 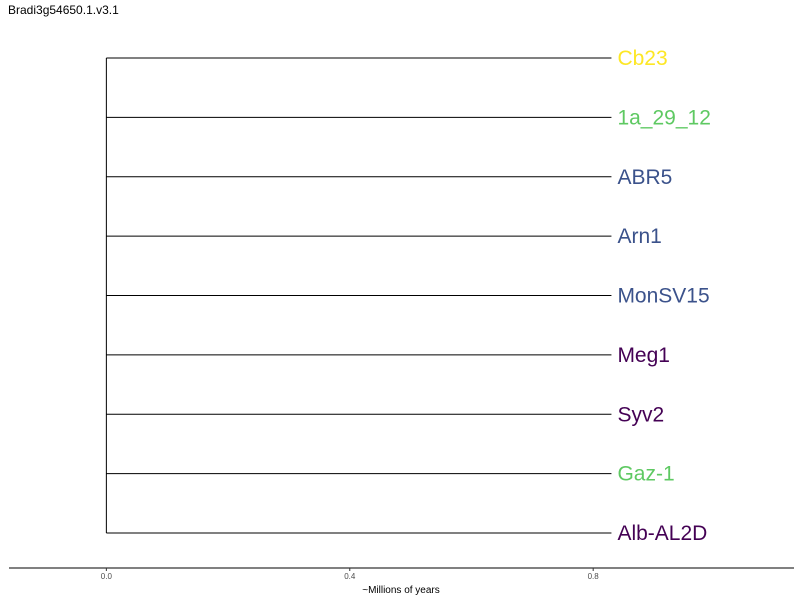 I want to click on tip-label: Syv2, so click(x=640, y=414).